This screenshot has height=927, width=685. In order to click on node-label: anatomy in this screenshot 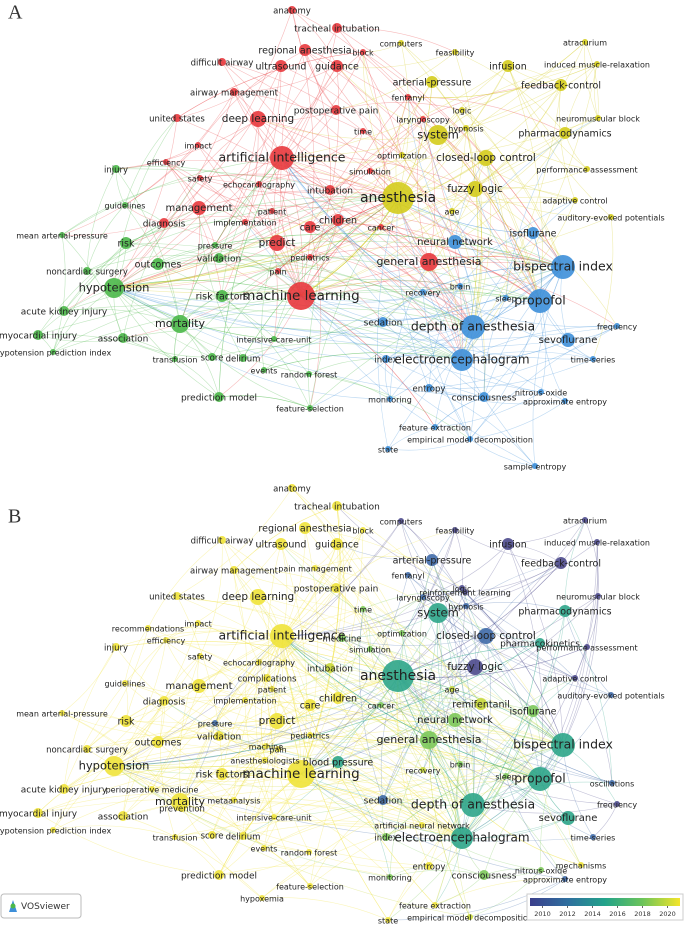, I will do `click(292, 490)`.